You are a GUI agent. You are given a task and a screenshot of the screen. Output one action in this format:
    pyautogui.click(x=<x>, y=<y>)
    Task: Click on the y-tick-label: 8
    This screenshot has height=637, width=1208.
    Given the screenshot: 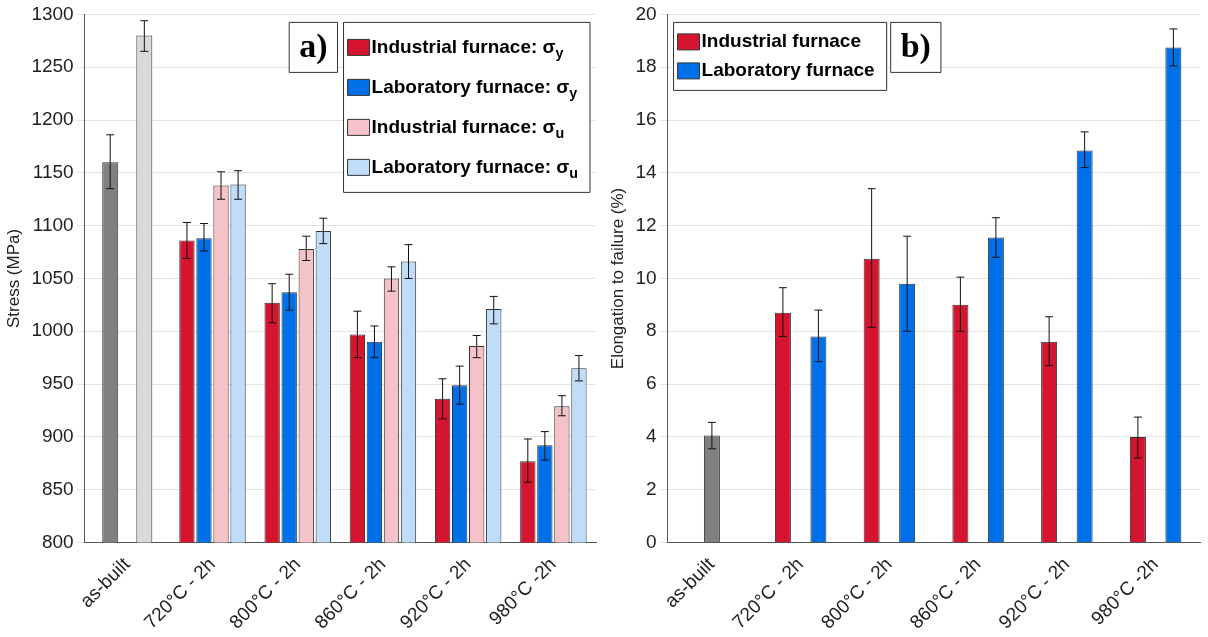 What is the action you would take?
    pyautogui.click(x=651, y=330)
    